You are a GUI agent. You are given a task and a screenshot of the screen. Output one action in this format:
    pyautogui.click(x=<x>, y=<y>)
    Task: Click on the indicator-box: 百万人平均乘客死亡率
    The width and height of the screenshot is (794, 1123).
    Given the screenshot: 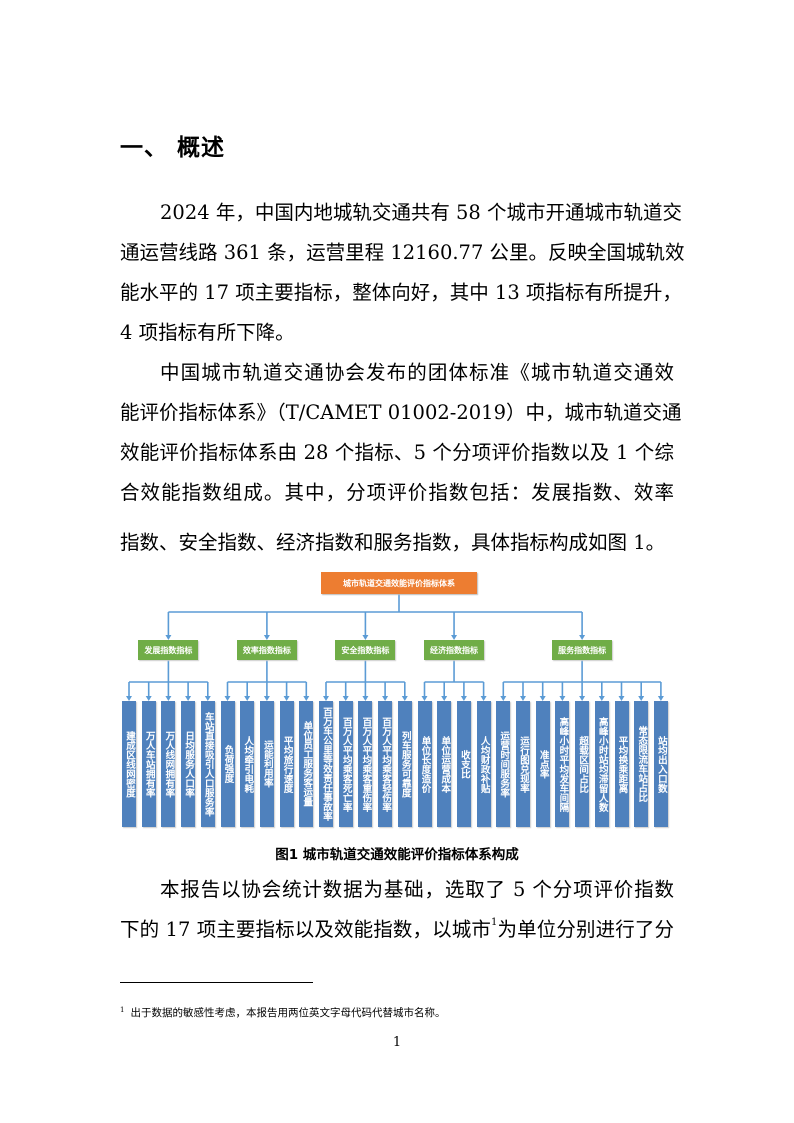 What is the action you would take?
    pyautogui.click(x=345, y=764)
    